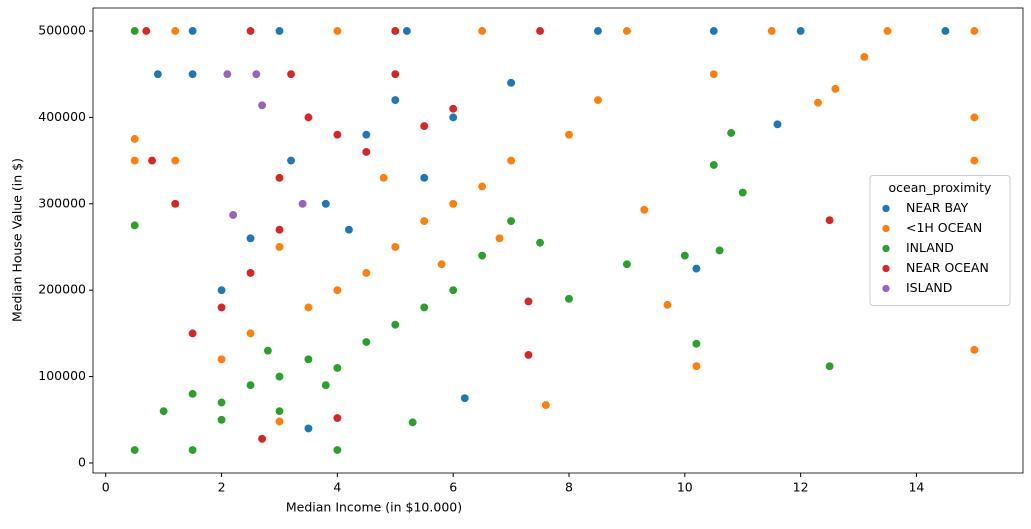 Image resolution: width=1031 pixels, height=529 pixels. Describe the element at coordinates (82, 461) in the screenshot. I see `y-tick-label: 0` at that location.